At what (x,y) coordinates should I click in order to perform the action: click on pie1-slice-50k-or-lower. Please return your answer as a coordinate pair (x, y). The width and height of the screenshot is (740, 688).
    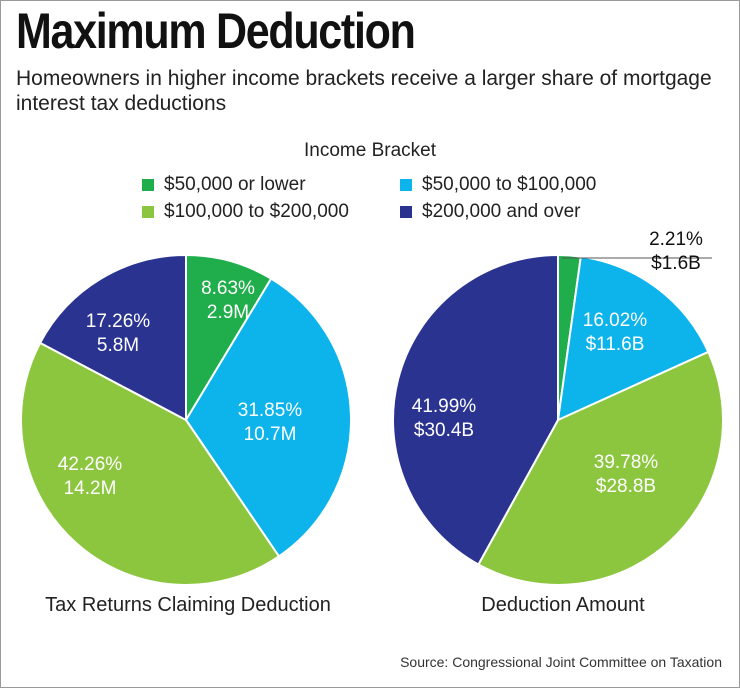
    Looking at the image, I should click on (229, 338).